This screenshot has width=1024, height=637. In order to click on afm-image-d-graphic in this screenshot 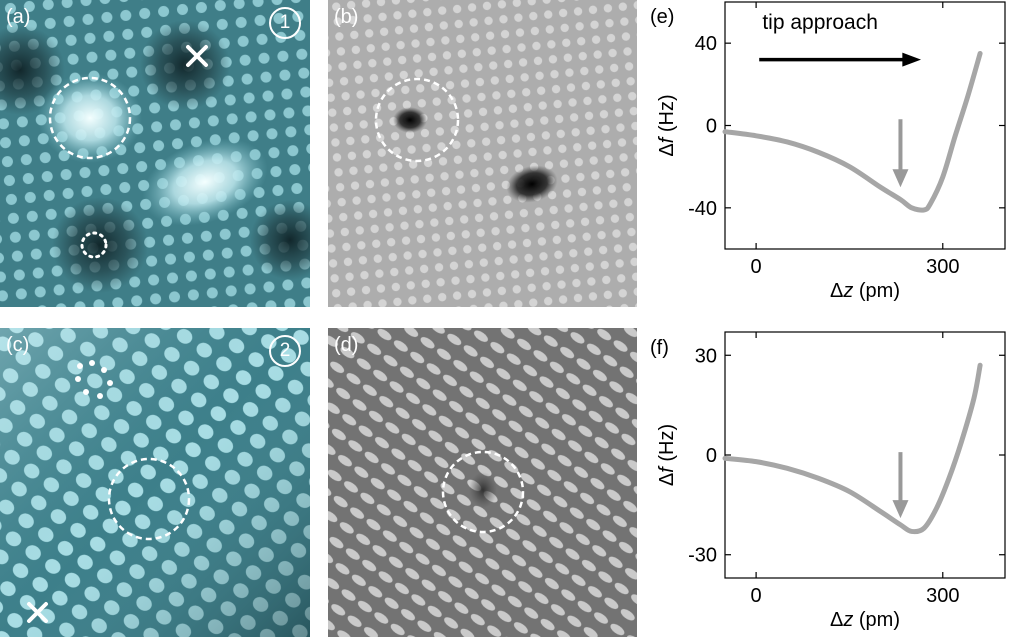, I will do `click(482, 482)`.